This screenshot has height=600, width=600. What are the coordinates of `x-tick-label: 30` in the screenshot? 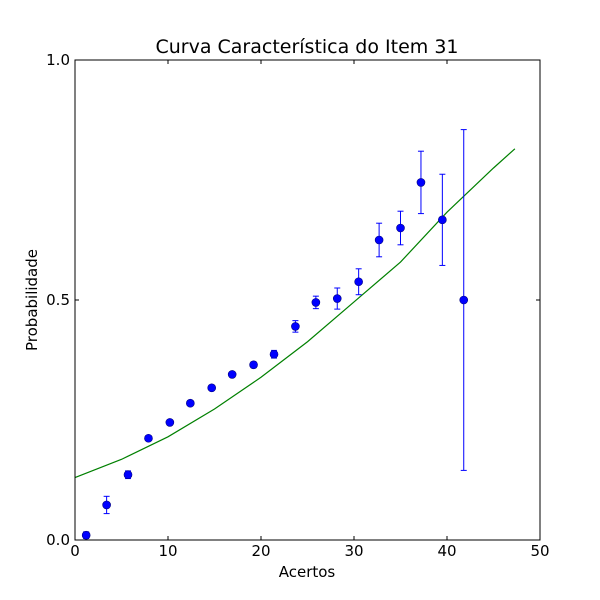 It's located at (353, 551).